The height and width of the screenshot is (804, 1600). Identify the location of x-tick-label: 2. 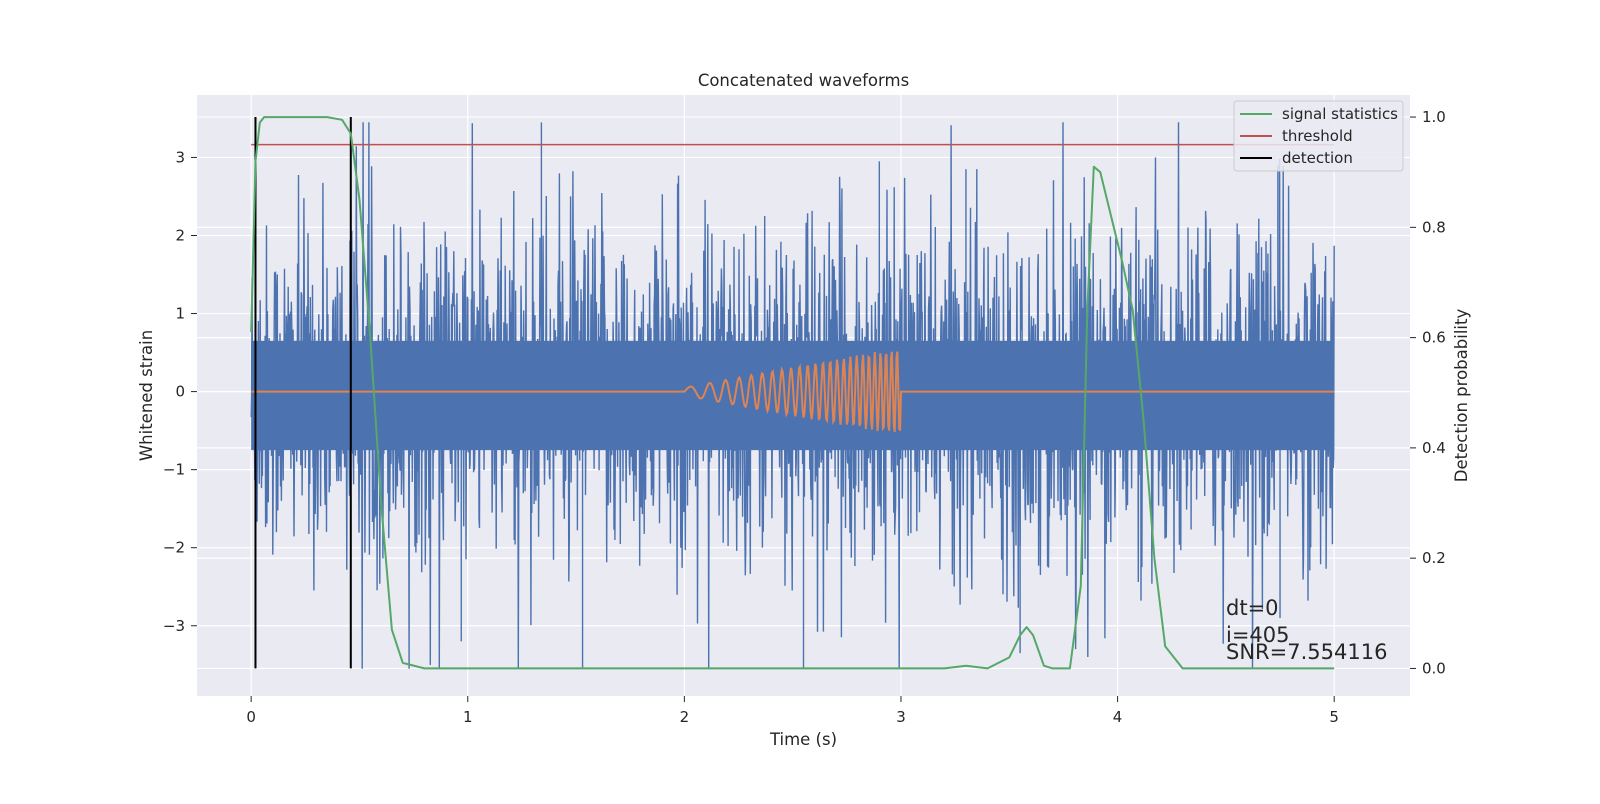
(685, 717).